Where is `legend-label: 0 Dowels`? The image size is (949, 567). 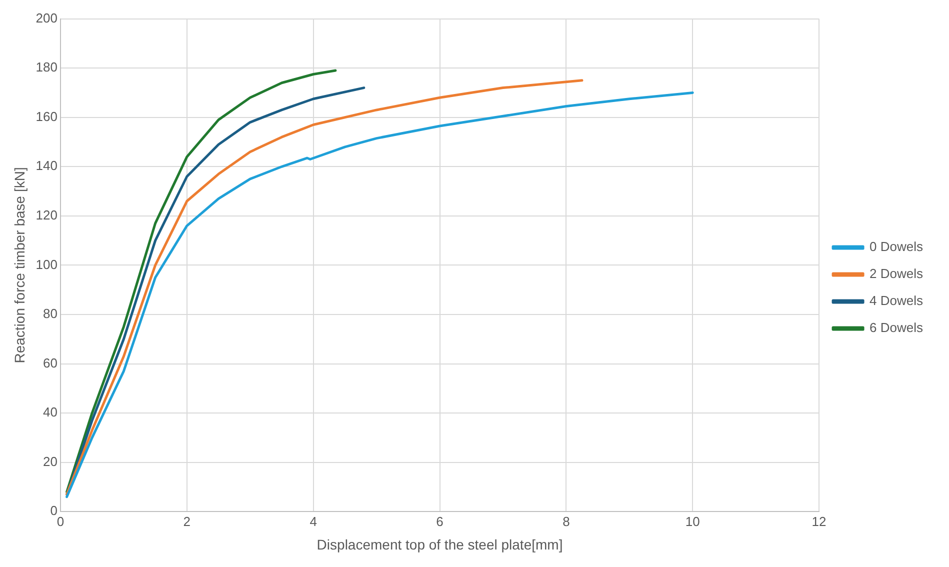
legend-label: 0 Dowels is located at coordinates (897, 246).